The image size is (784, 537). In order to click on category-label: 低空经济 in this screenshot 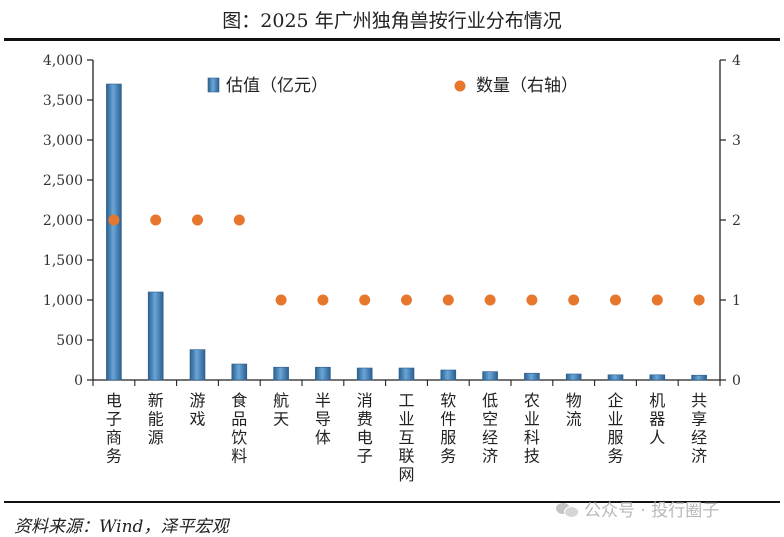, I will do `click(490, 428)`.